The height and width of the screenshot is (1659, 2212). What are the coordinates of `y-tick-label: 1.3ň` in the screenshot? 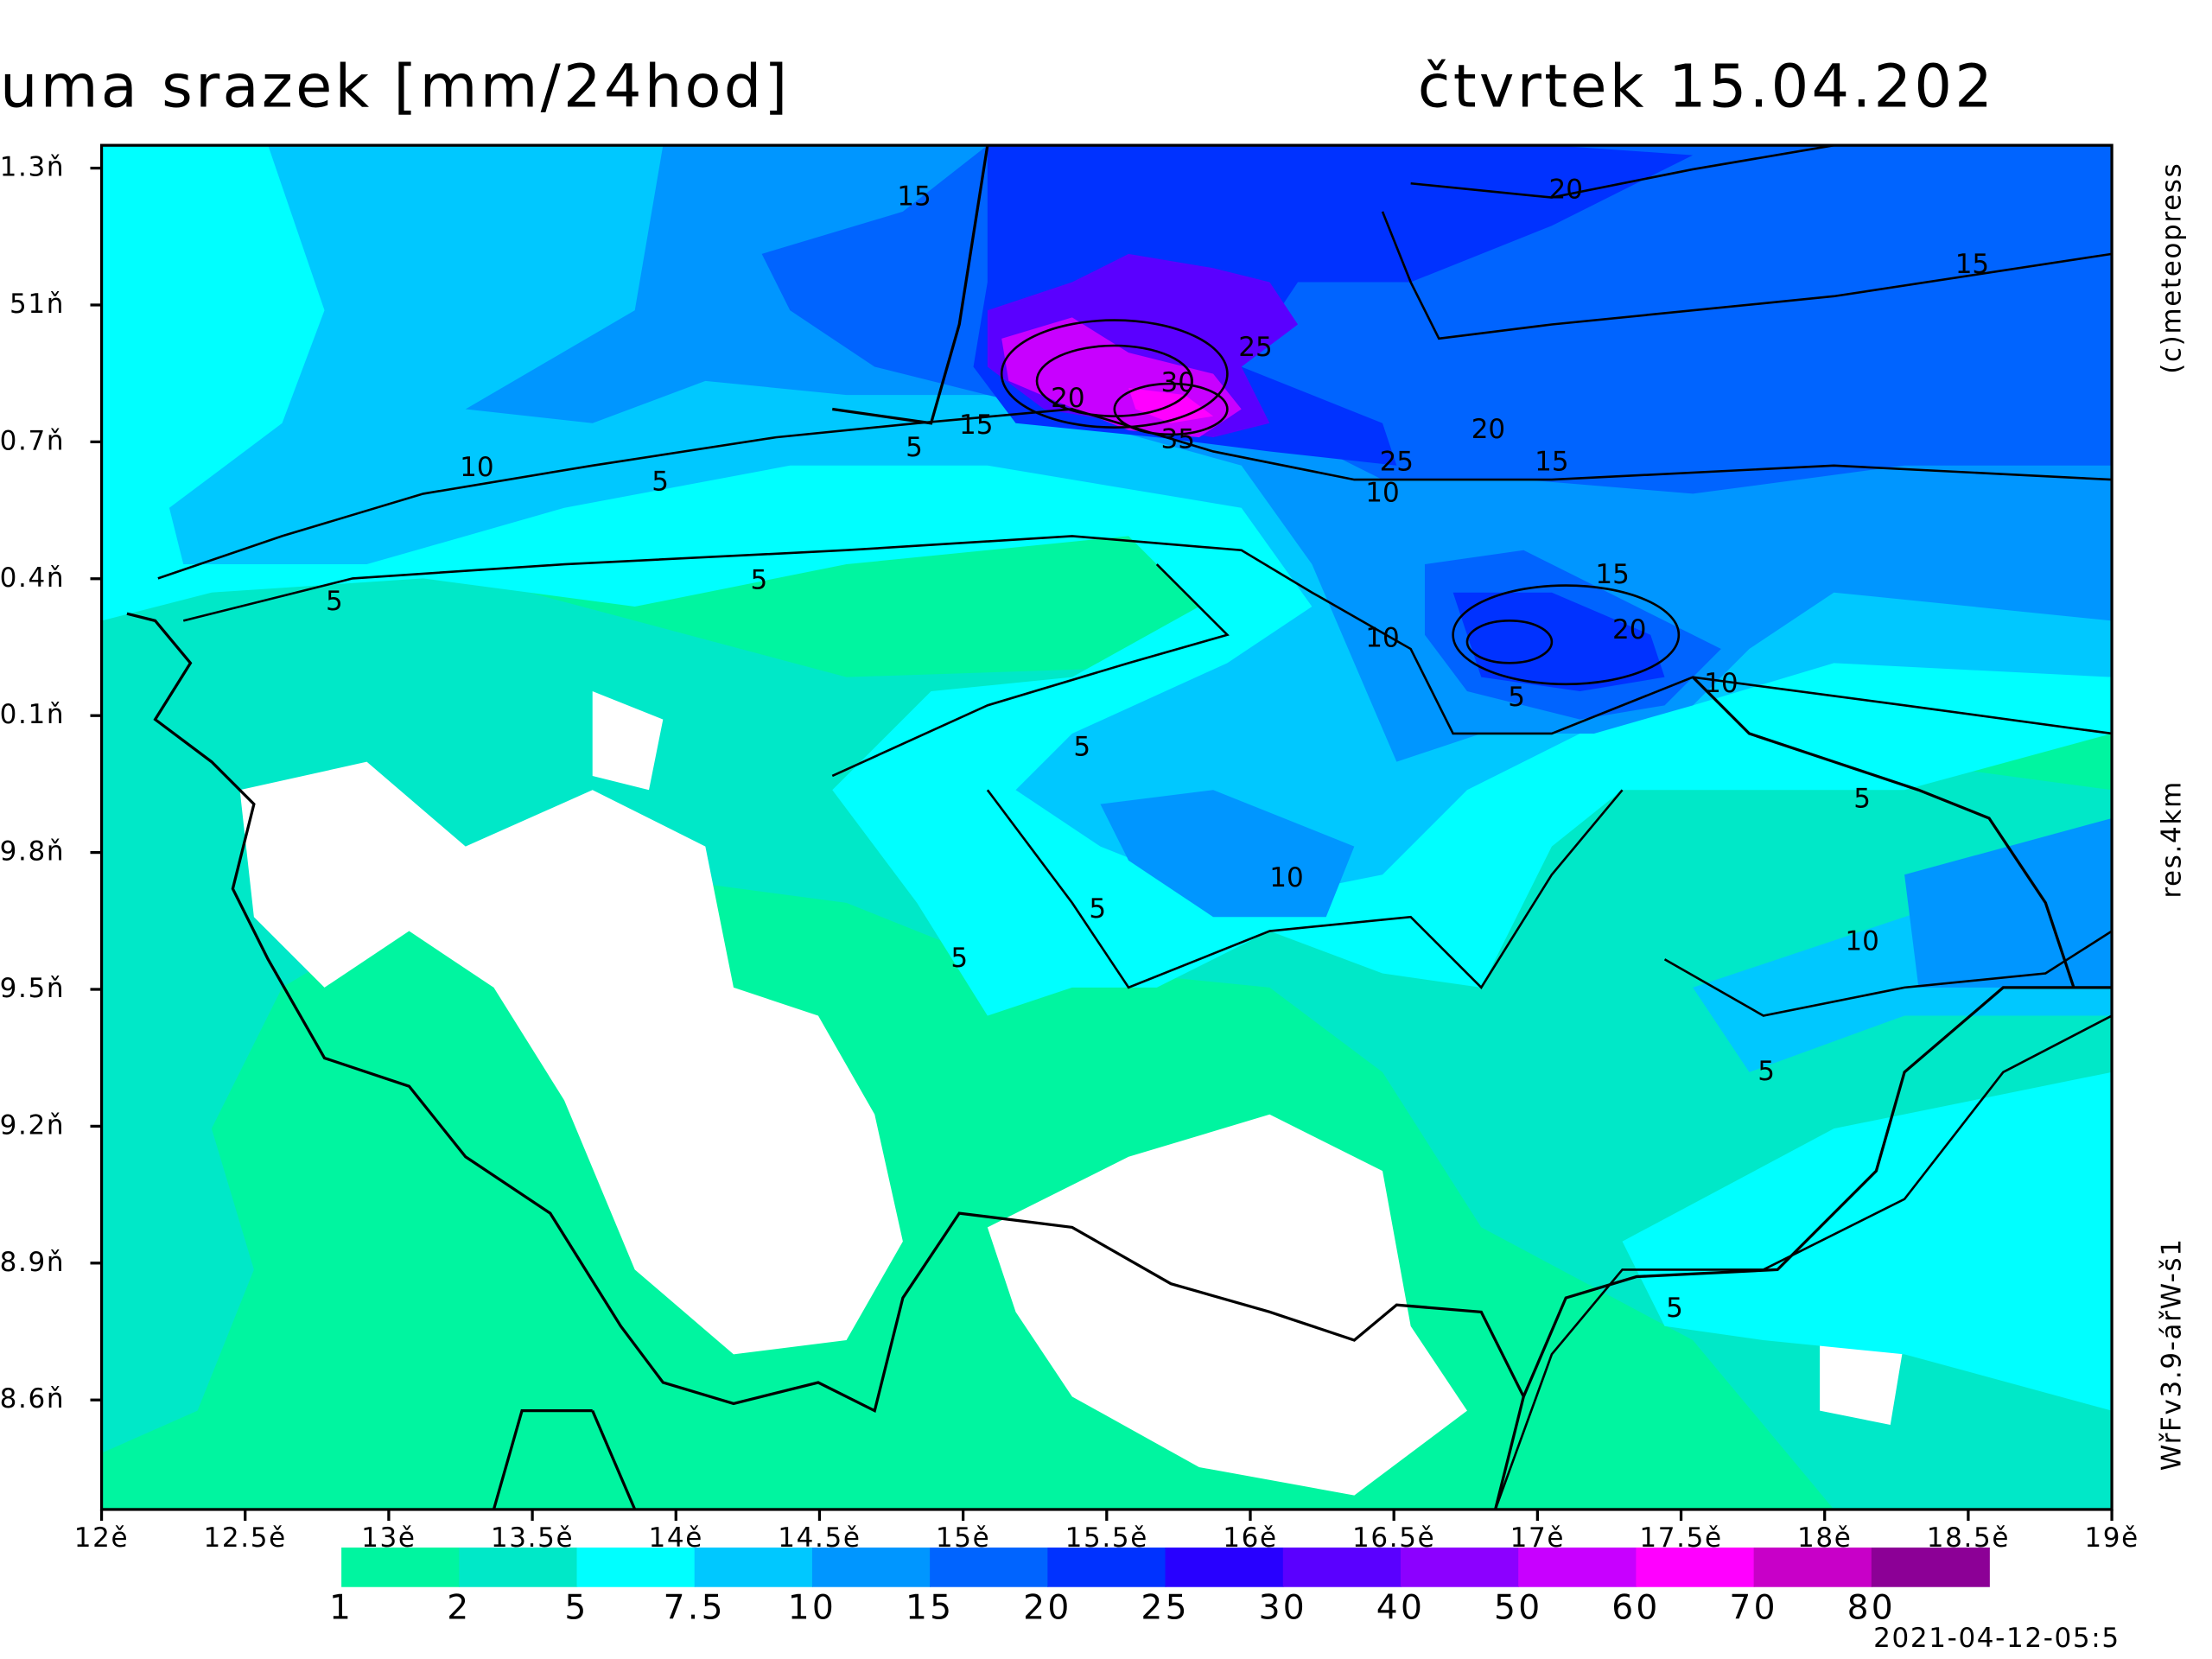 It's located at (32, 167).